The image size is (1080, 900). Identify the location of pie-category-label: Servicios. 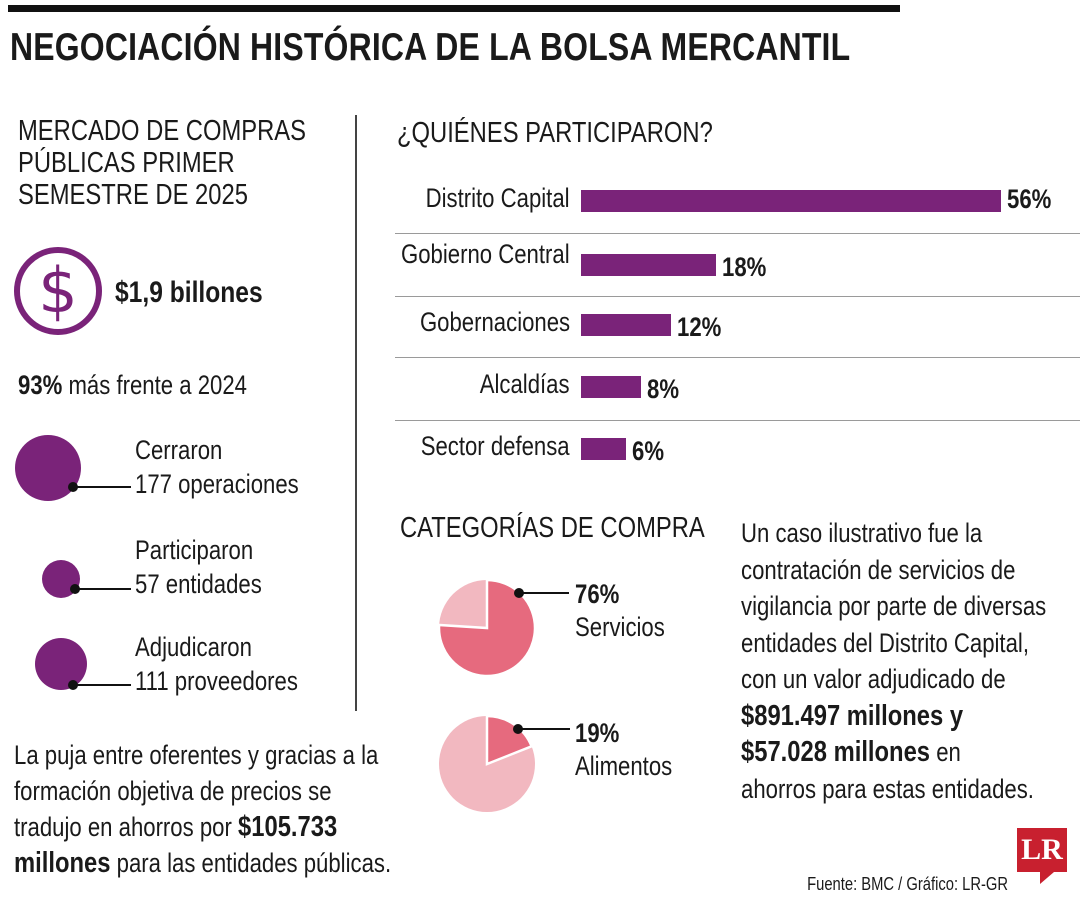
(620, 627).